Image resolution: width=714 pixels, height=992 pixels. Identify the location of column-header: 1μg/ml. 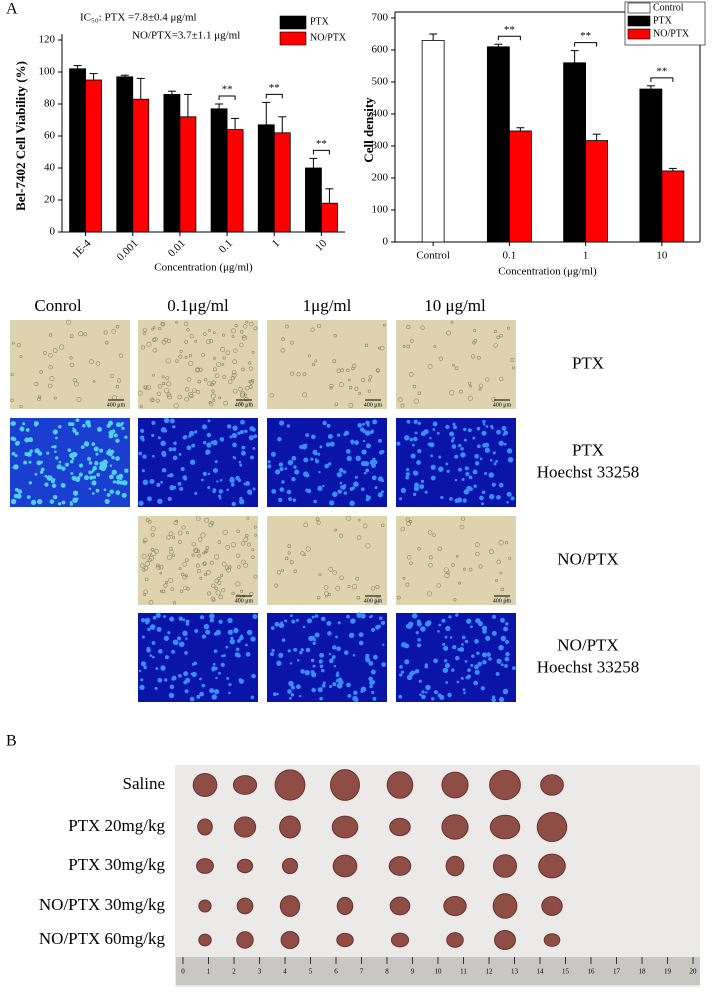
(327, 305).